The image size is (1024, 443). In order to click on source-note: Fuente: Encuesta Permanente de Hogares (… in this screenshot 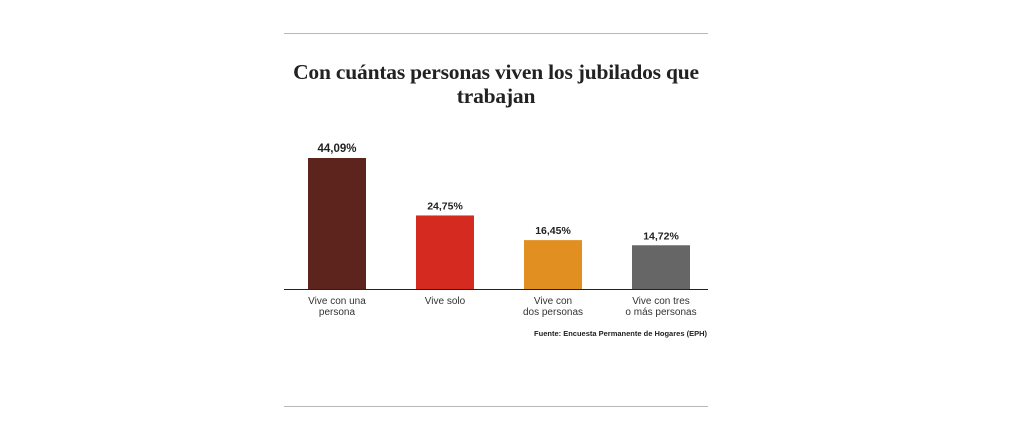, I will do `click(620, 333)`.